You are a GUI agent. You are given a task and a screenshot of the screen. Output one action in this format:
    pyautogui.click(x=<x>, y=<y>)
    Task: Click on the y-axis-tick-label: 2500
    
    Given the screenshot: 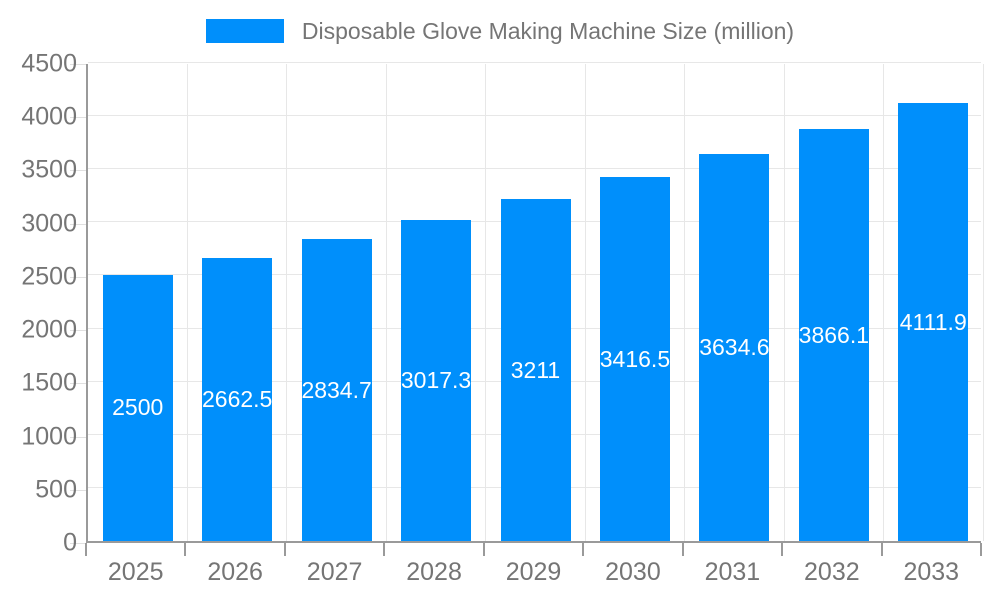 What is the action you would take?
    pyautogui.click(x=49, y=276)
    